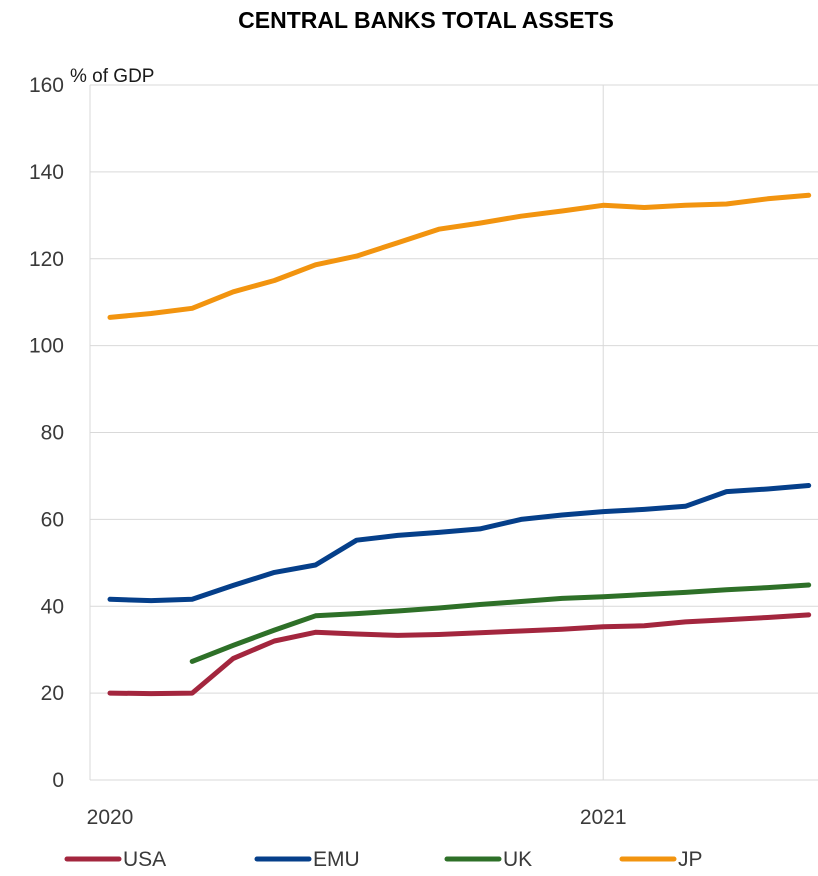 Image resolution: width=818 pixels, height=876 pixels. What do you see at coordinates (52, 433) in the screenshot?
I see `y-tick-label: 80` at bounding box center [52, 433].